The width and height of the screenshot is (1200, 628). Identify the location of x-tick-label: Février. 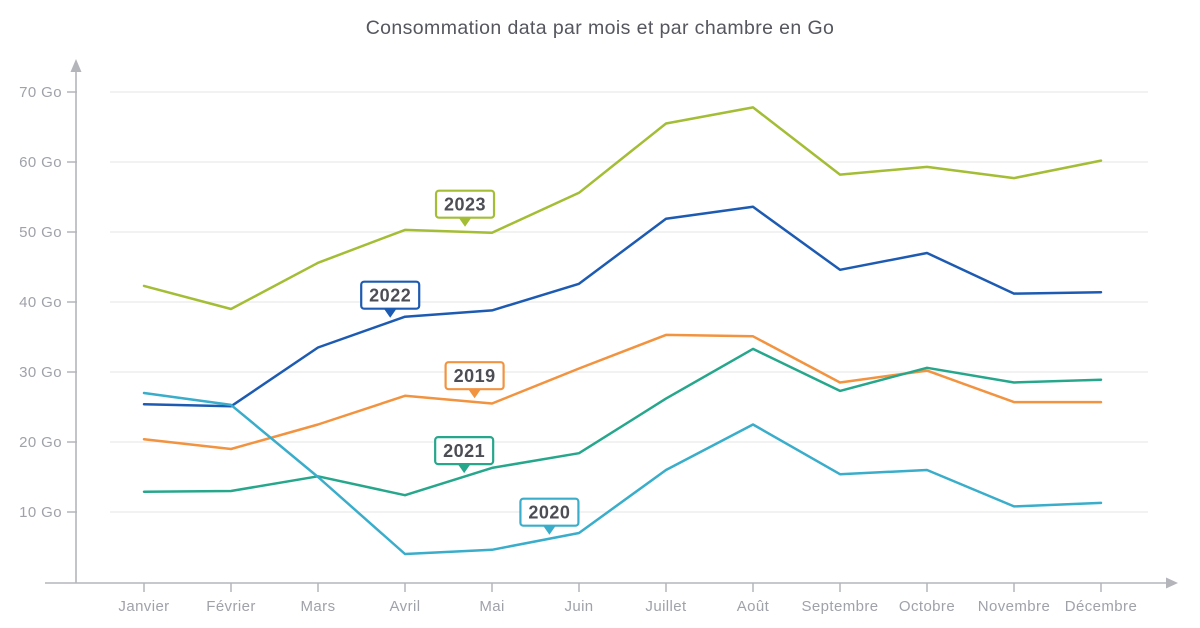
(230, 606).